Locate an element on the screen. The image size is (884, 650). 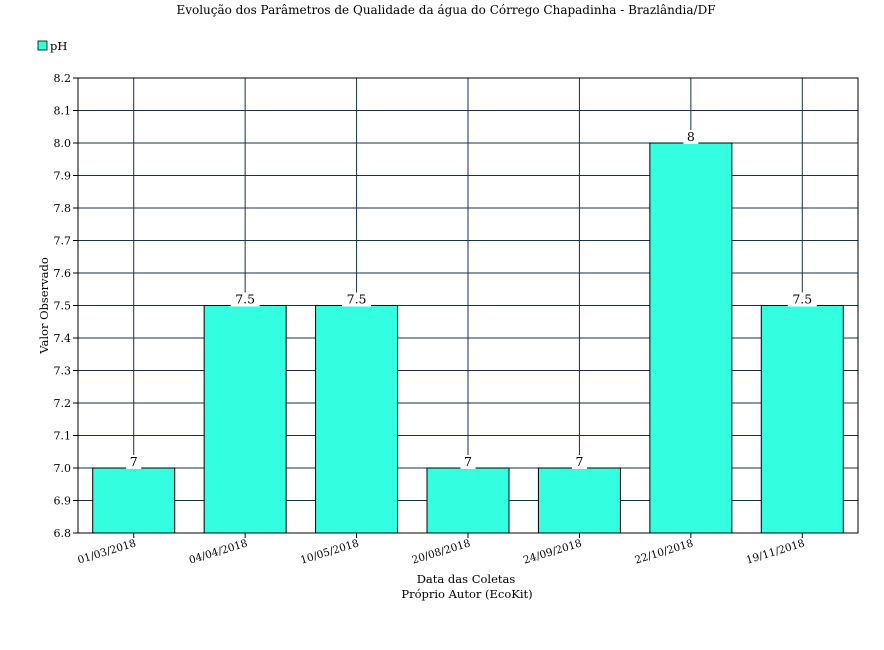
y-tick-label: 7.2 is located at coordinates (63, 403).